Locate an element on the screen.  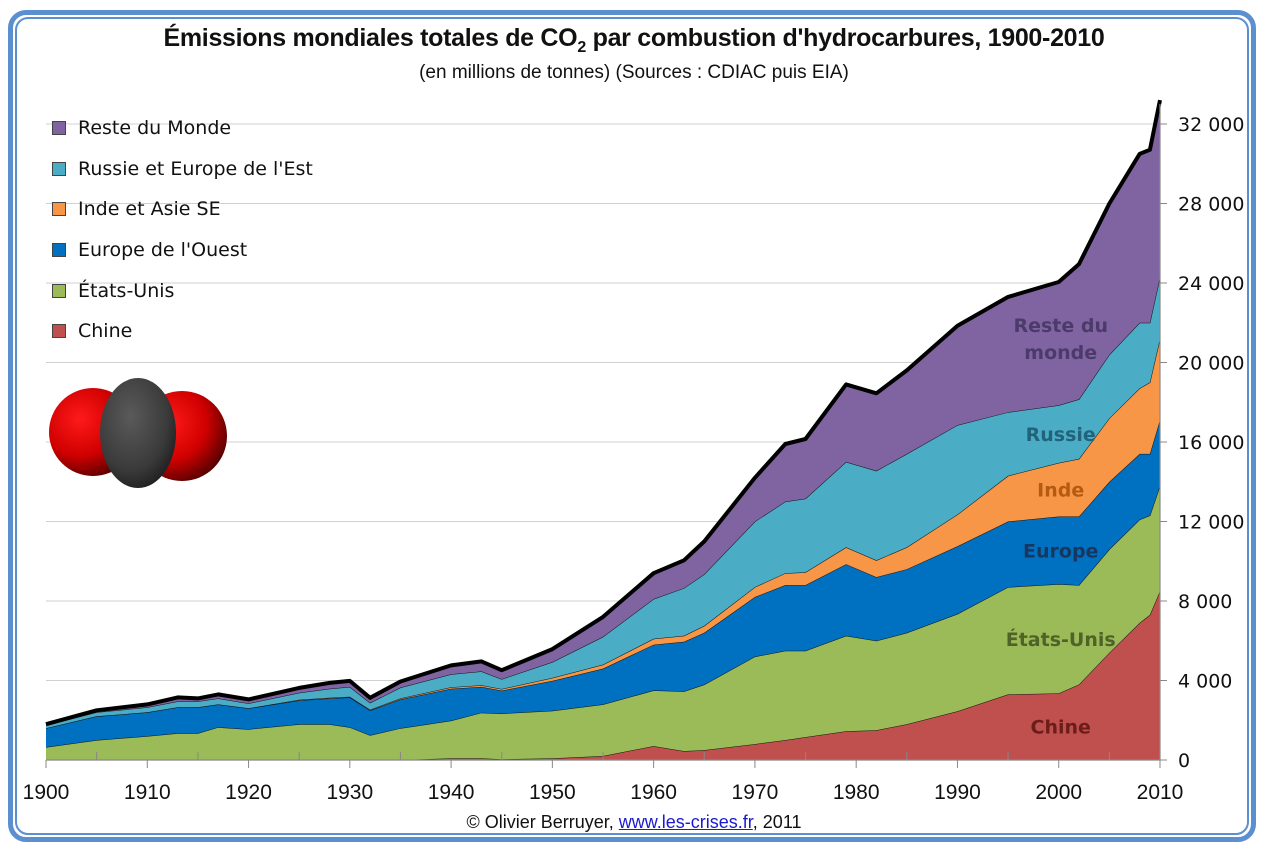
legend-label: Reste du Monde is located at coordinates (155, 128).